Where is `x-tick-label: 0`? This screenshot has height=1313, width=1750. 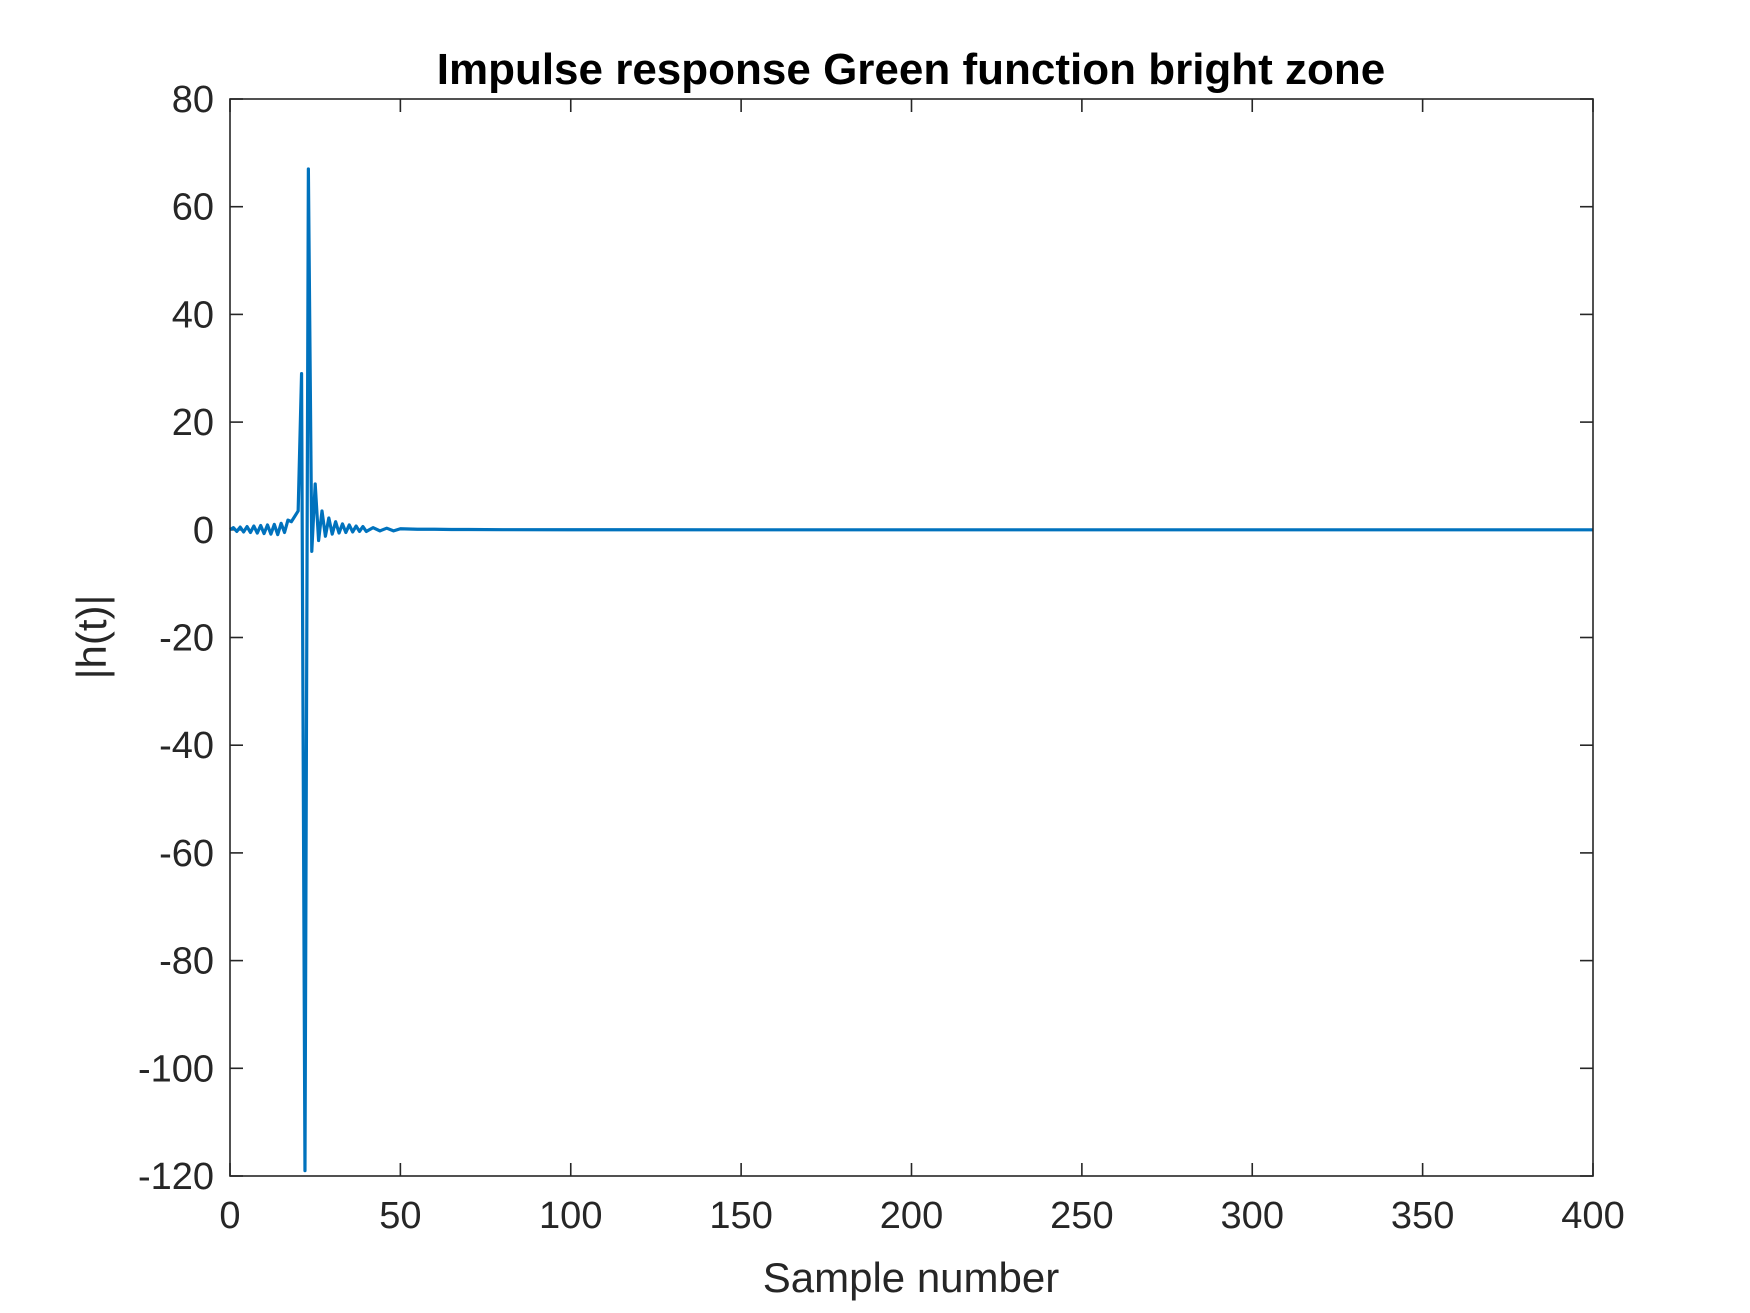
x-tick-label: 0 is located at coordinates (229, 1216).